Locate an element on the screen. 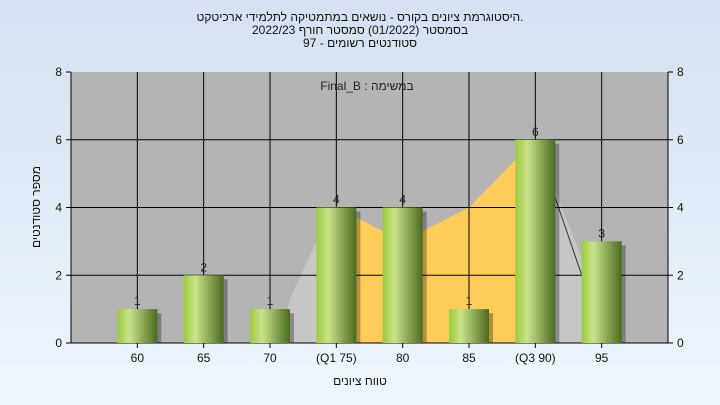 The width and height of the screenshot is (720, 405). y-tick-label-left: 0 is located at coordinates (58, 343).